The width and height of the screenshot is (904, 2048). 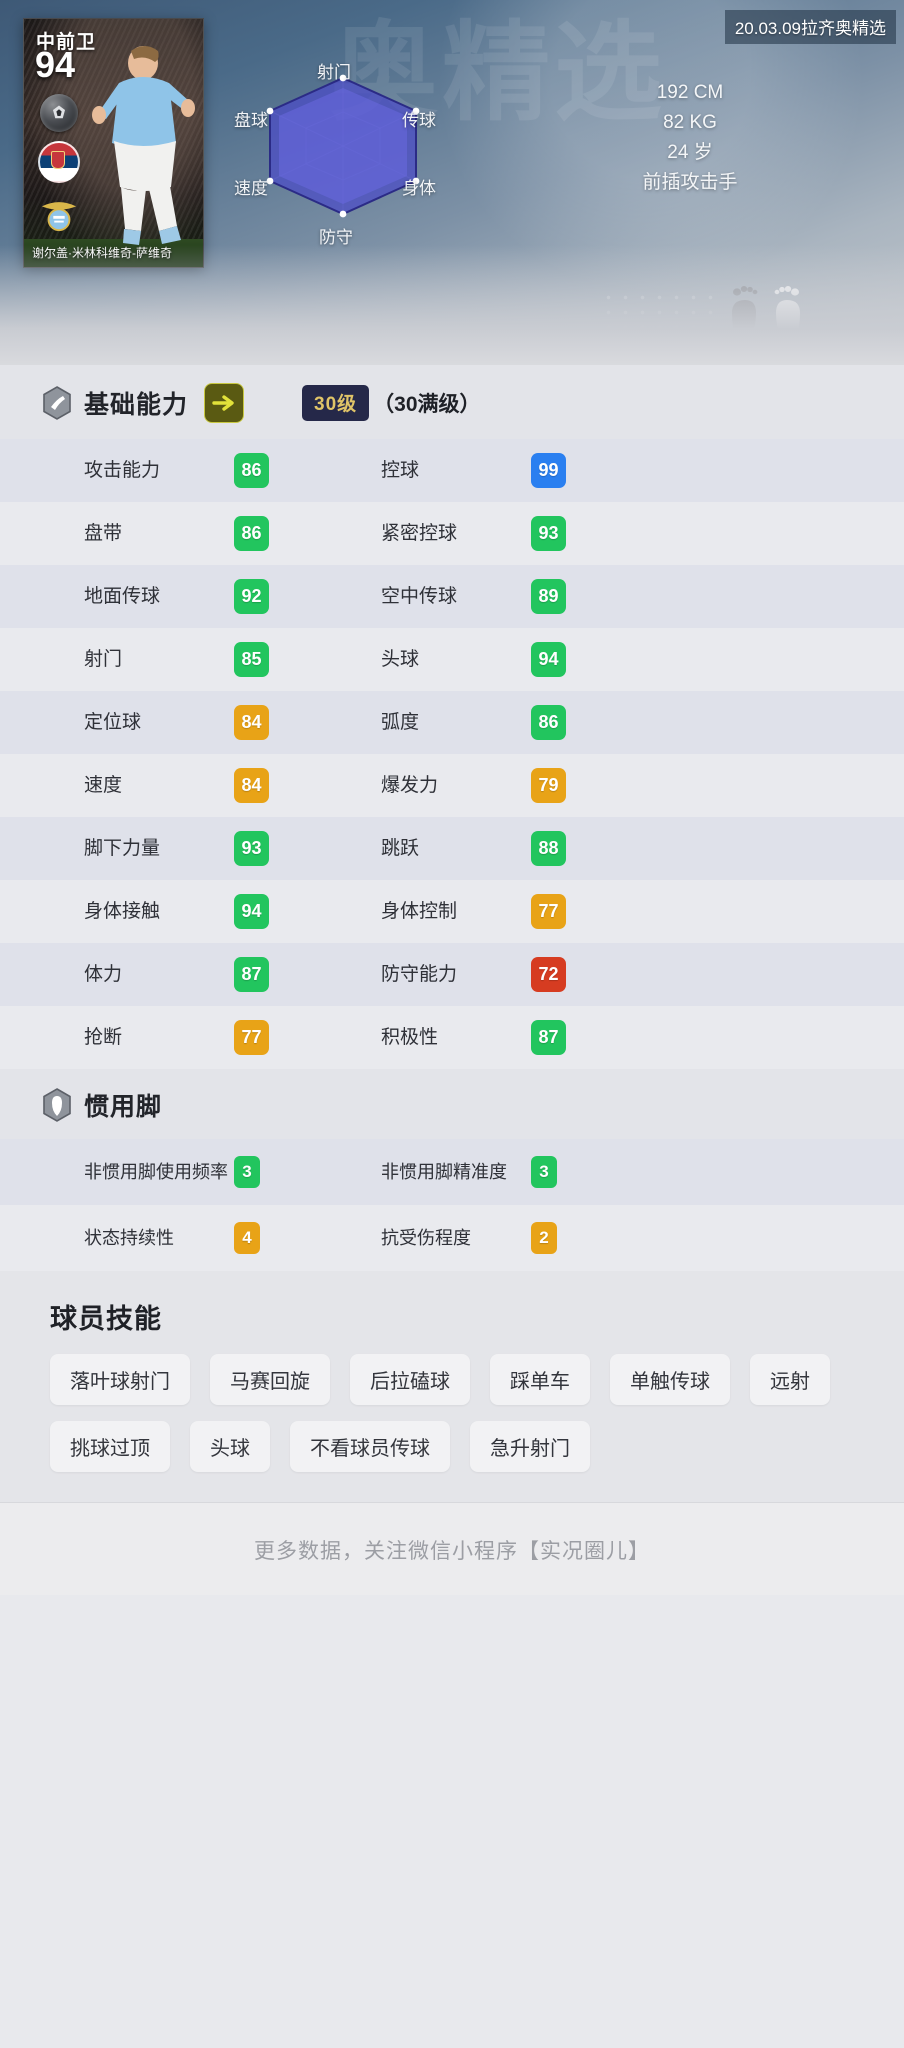 I want to click on radar-label-shooting: 射门, so click(x=334, y=72).